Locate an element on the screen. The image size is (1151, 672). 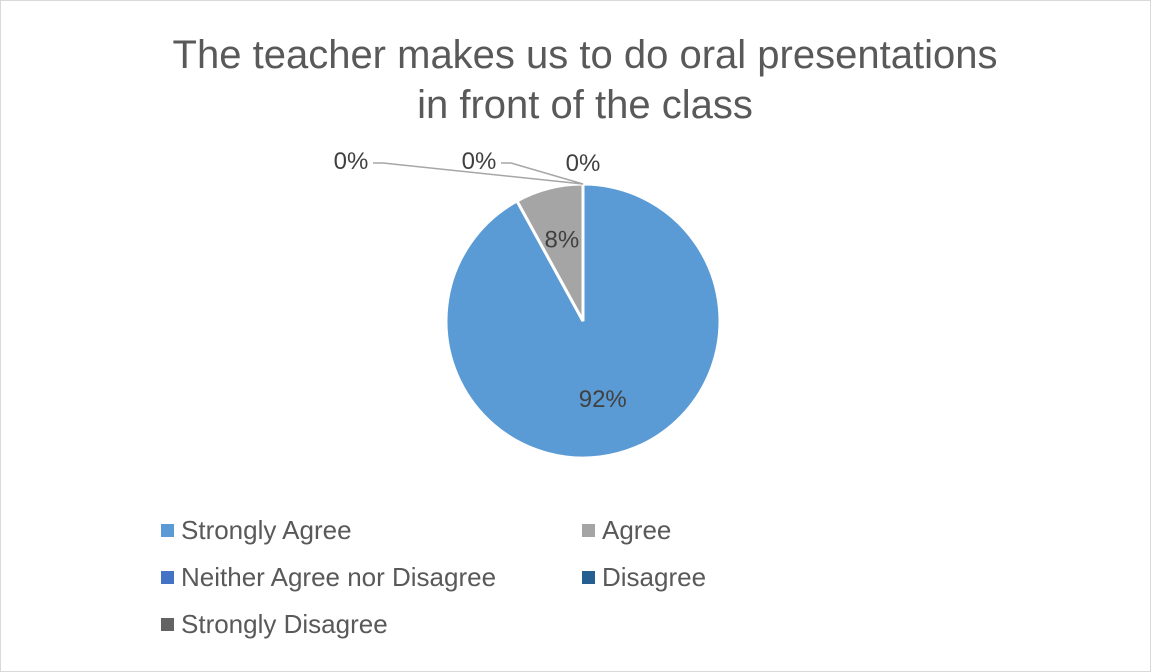
pie-slices is located at coordinates (583, 321).